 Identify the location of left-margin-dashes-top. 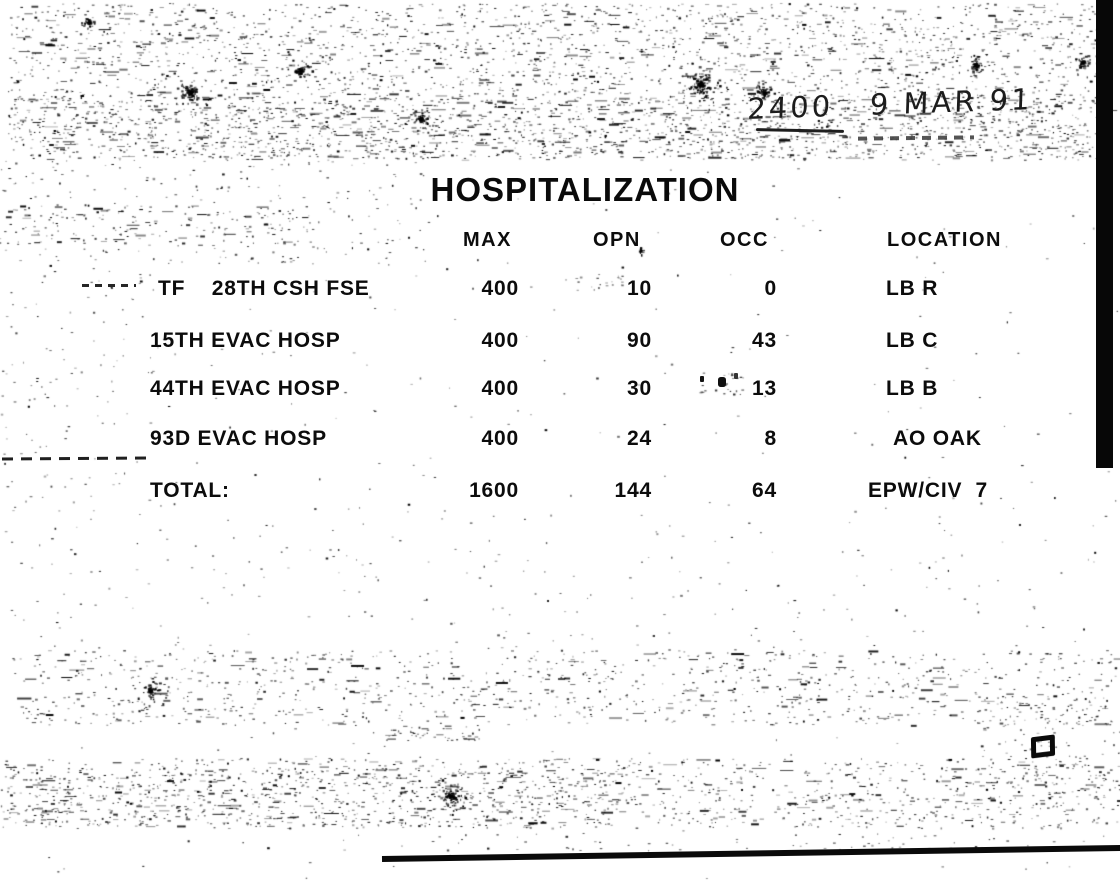
(109, 285).